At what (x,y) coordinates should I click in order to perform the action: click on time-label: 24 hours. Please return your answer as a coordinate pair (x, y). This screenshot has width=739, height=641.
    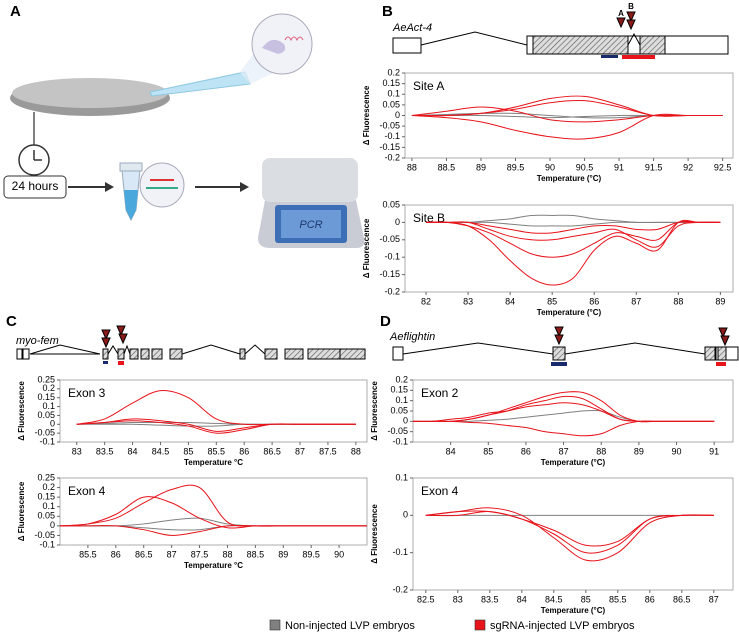
    Looking at the image, I should click on (35, 186).